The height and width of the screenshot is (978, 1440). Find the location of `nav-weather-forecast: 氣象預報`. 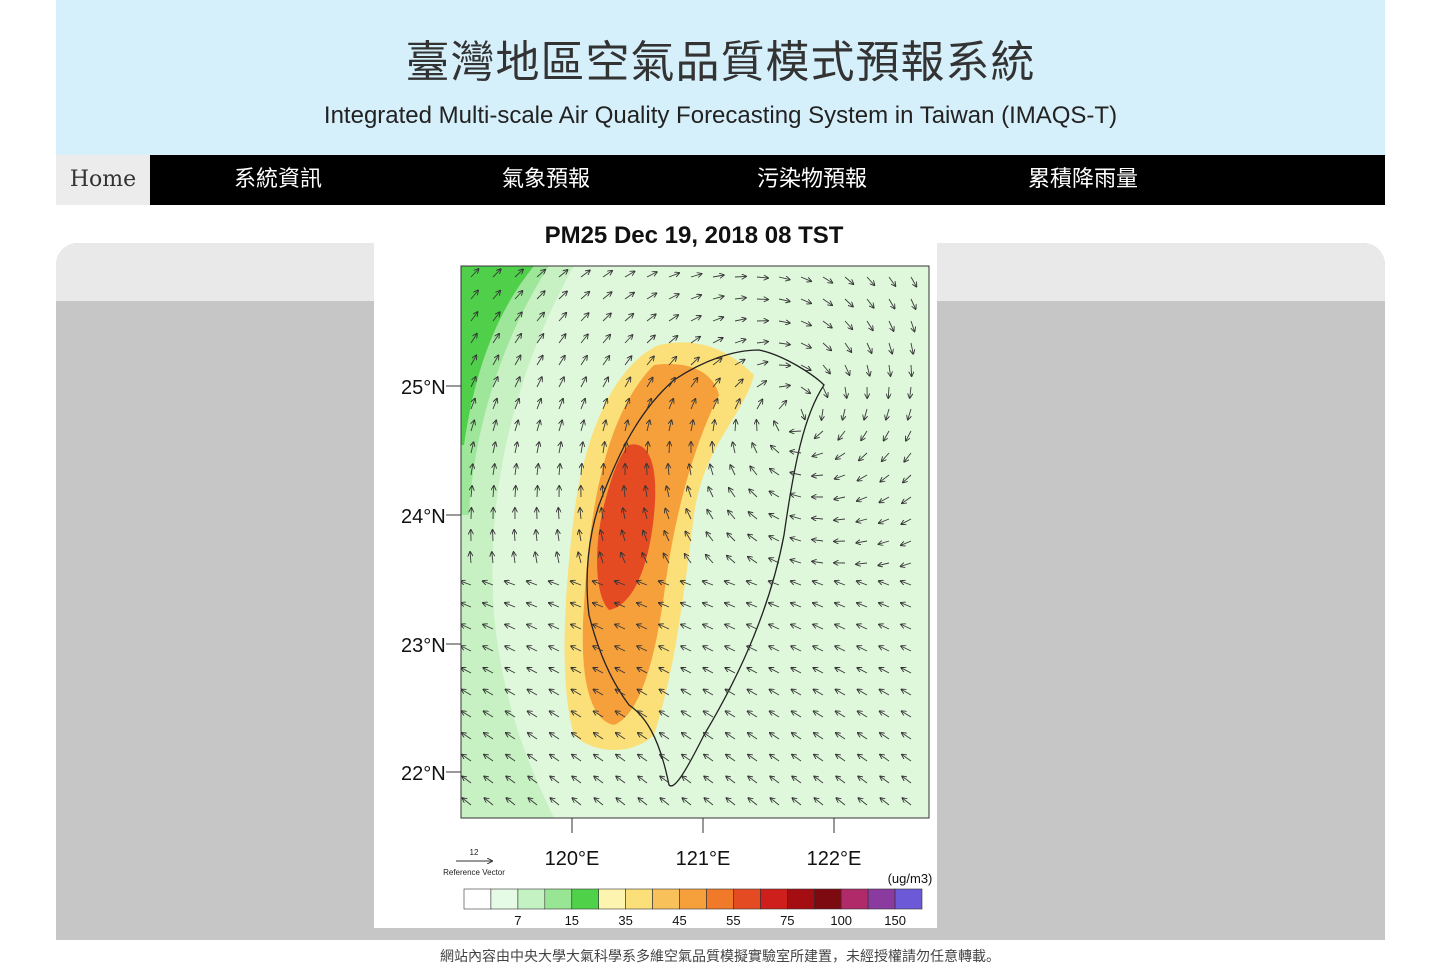

nav-weather-forecast: 氣象預報 is located at coordinates (546, 179).